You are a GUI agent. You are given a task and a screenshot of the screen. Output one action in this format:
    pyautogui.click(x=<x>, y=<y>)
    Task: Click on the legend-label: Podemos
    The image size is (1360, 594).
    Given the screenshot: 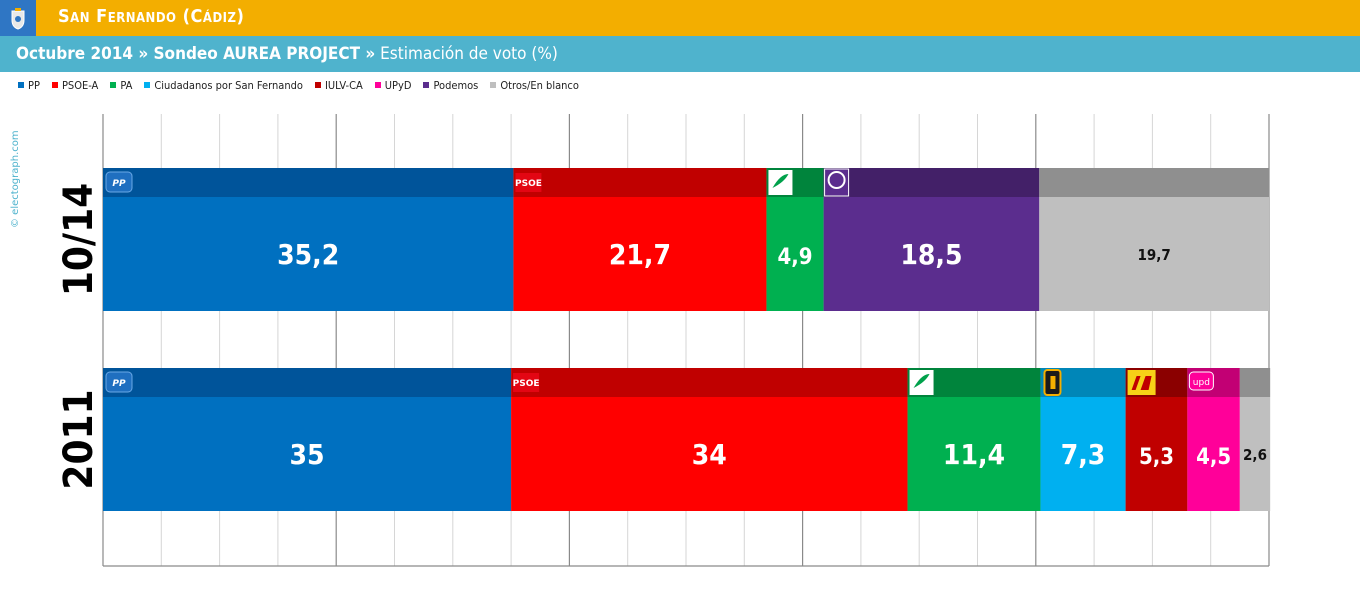 What is the action you would take?
    pyautogui.click(x=456, y=85)
    